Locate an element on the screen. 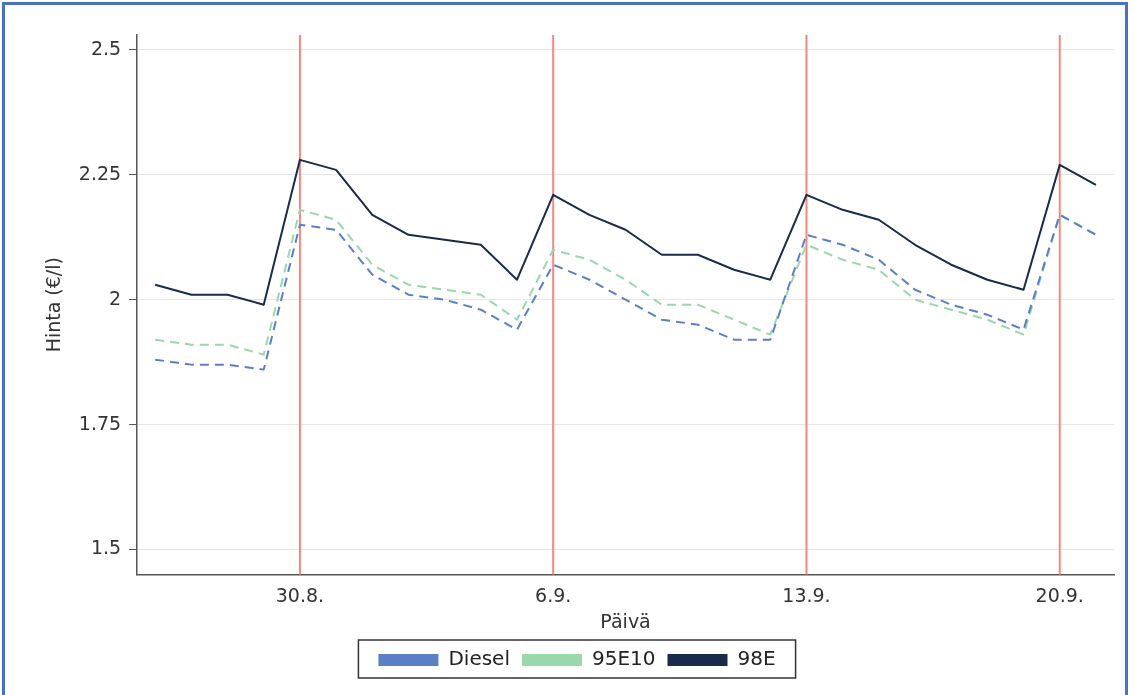  x-tick-label: 13.9. is located at coordinates (806, 594).